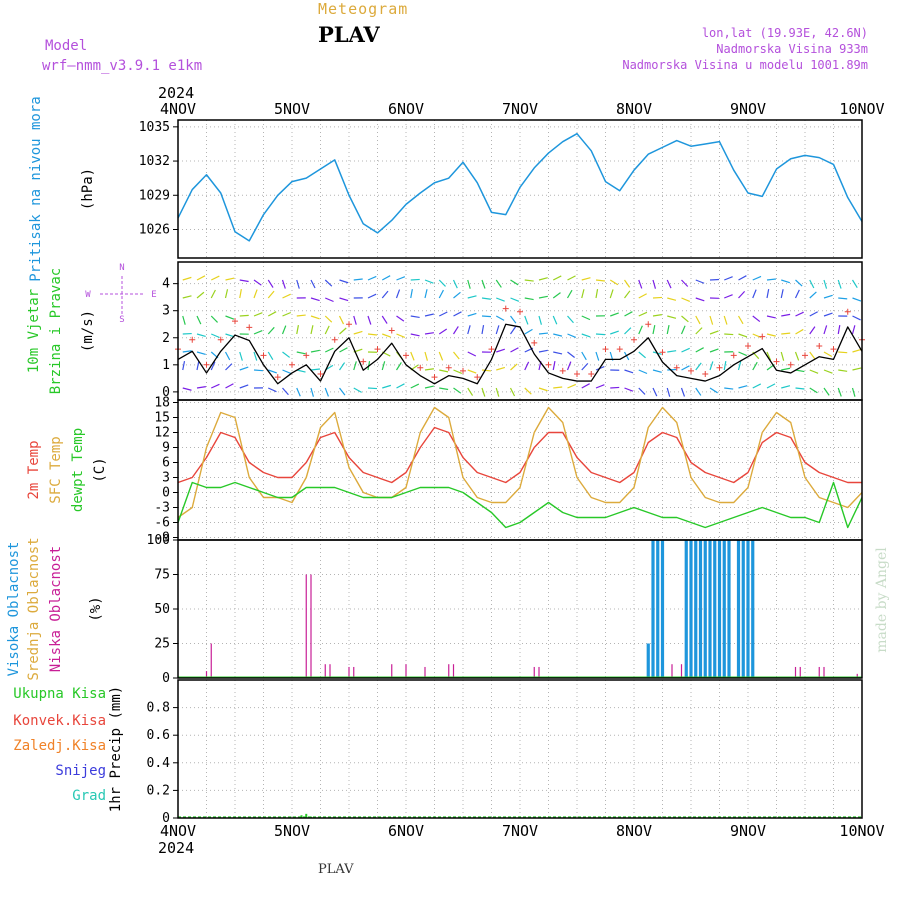  Describe the element at coordinates (162, 609) in the screenshot. I see `y-tick-label: 50` at that location.